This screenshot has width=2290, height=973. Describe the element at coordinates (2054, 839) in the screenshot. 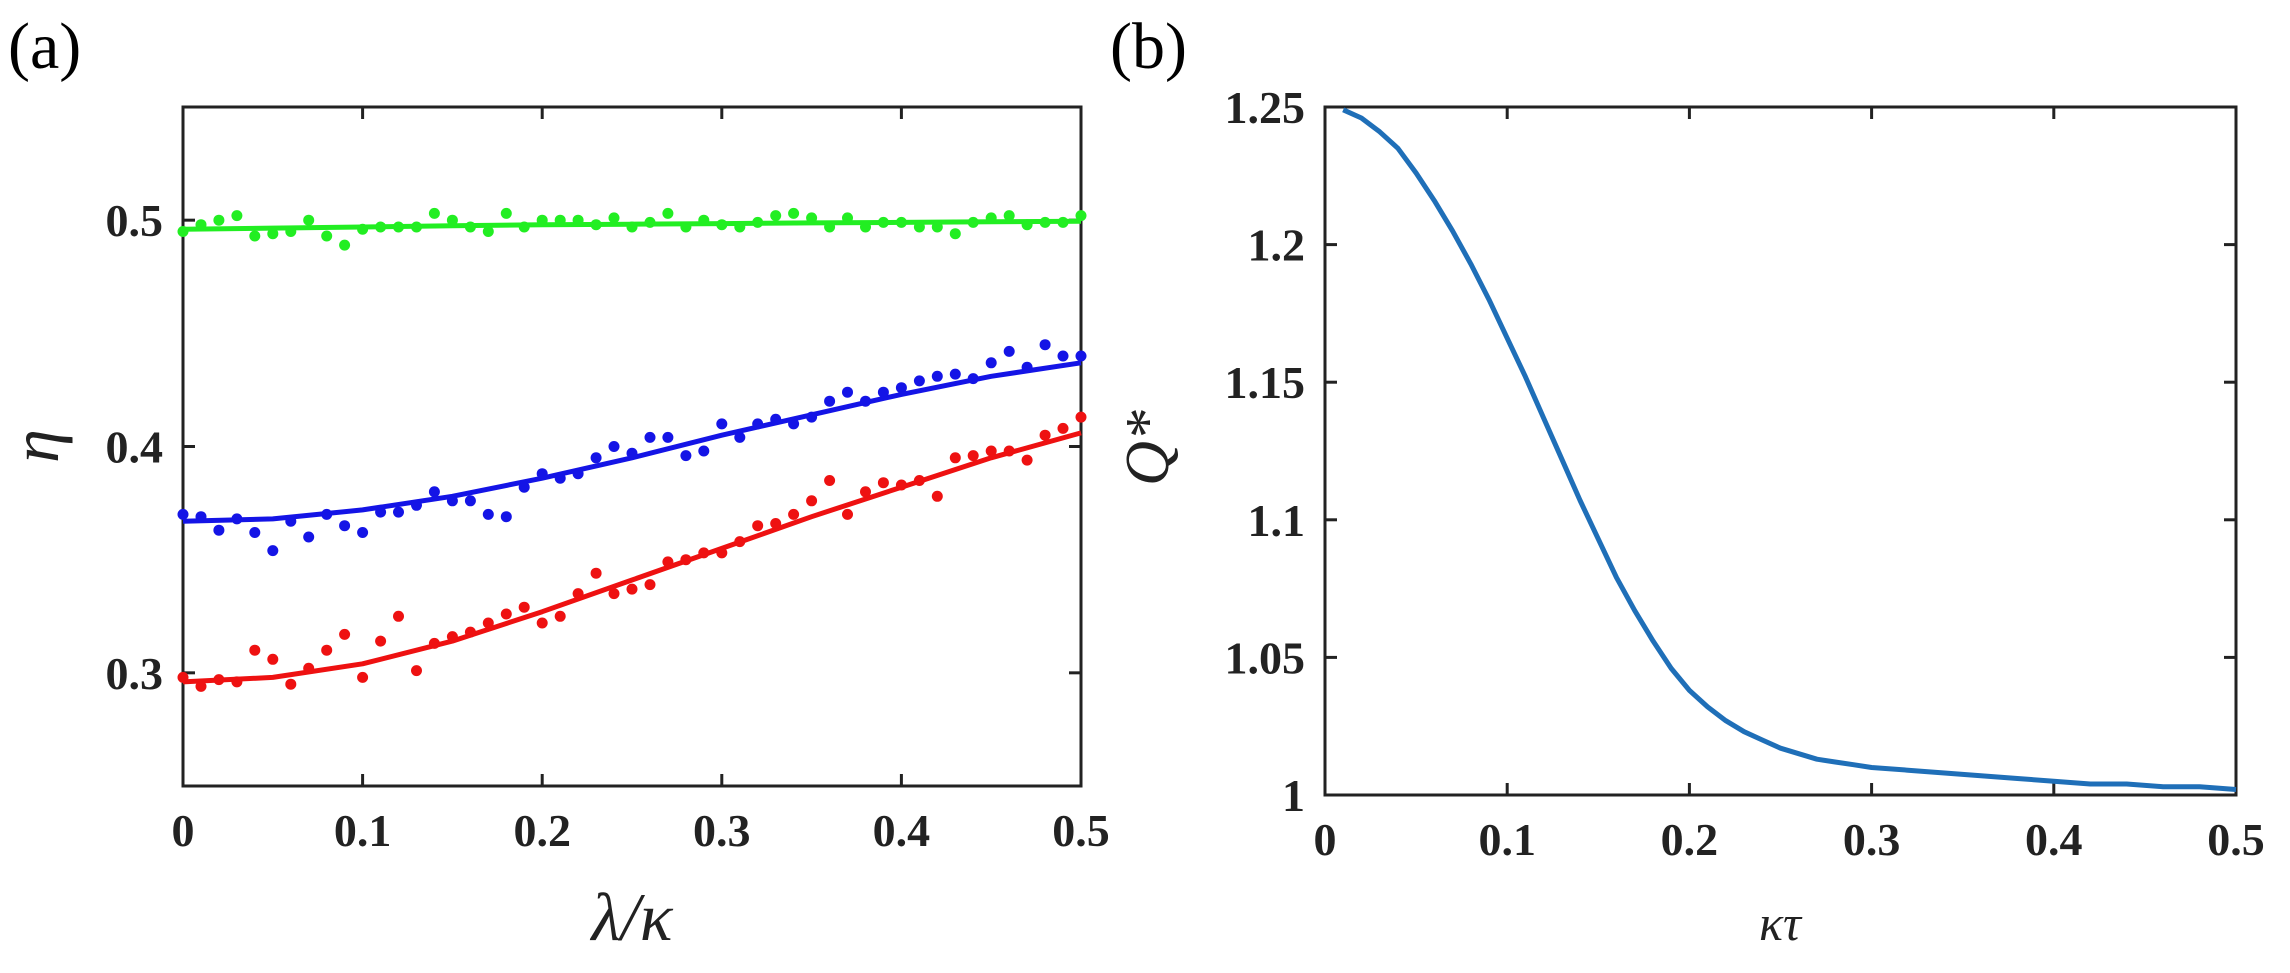

I see `panel-b-xtick-label: 0.4` at that location.